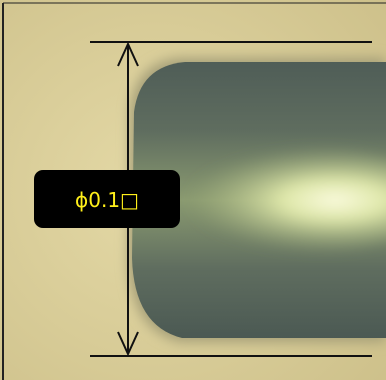 This screenshot has width=386, height=380. I want to click on arrow-head-top, so click(128, 54).